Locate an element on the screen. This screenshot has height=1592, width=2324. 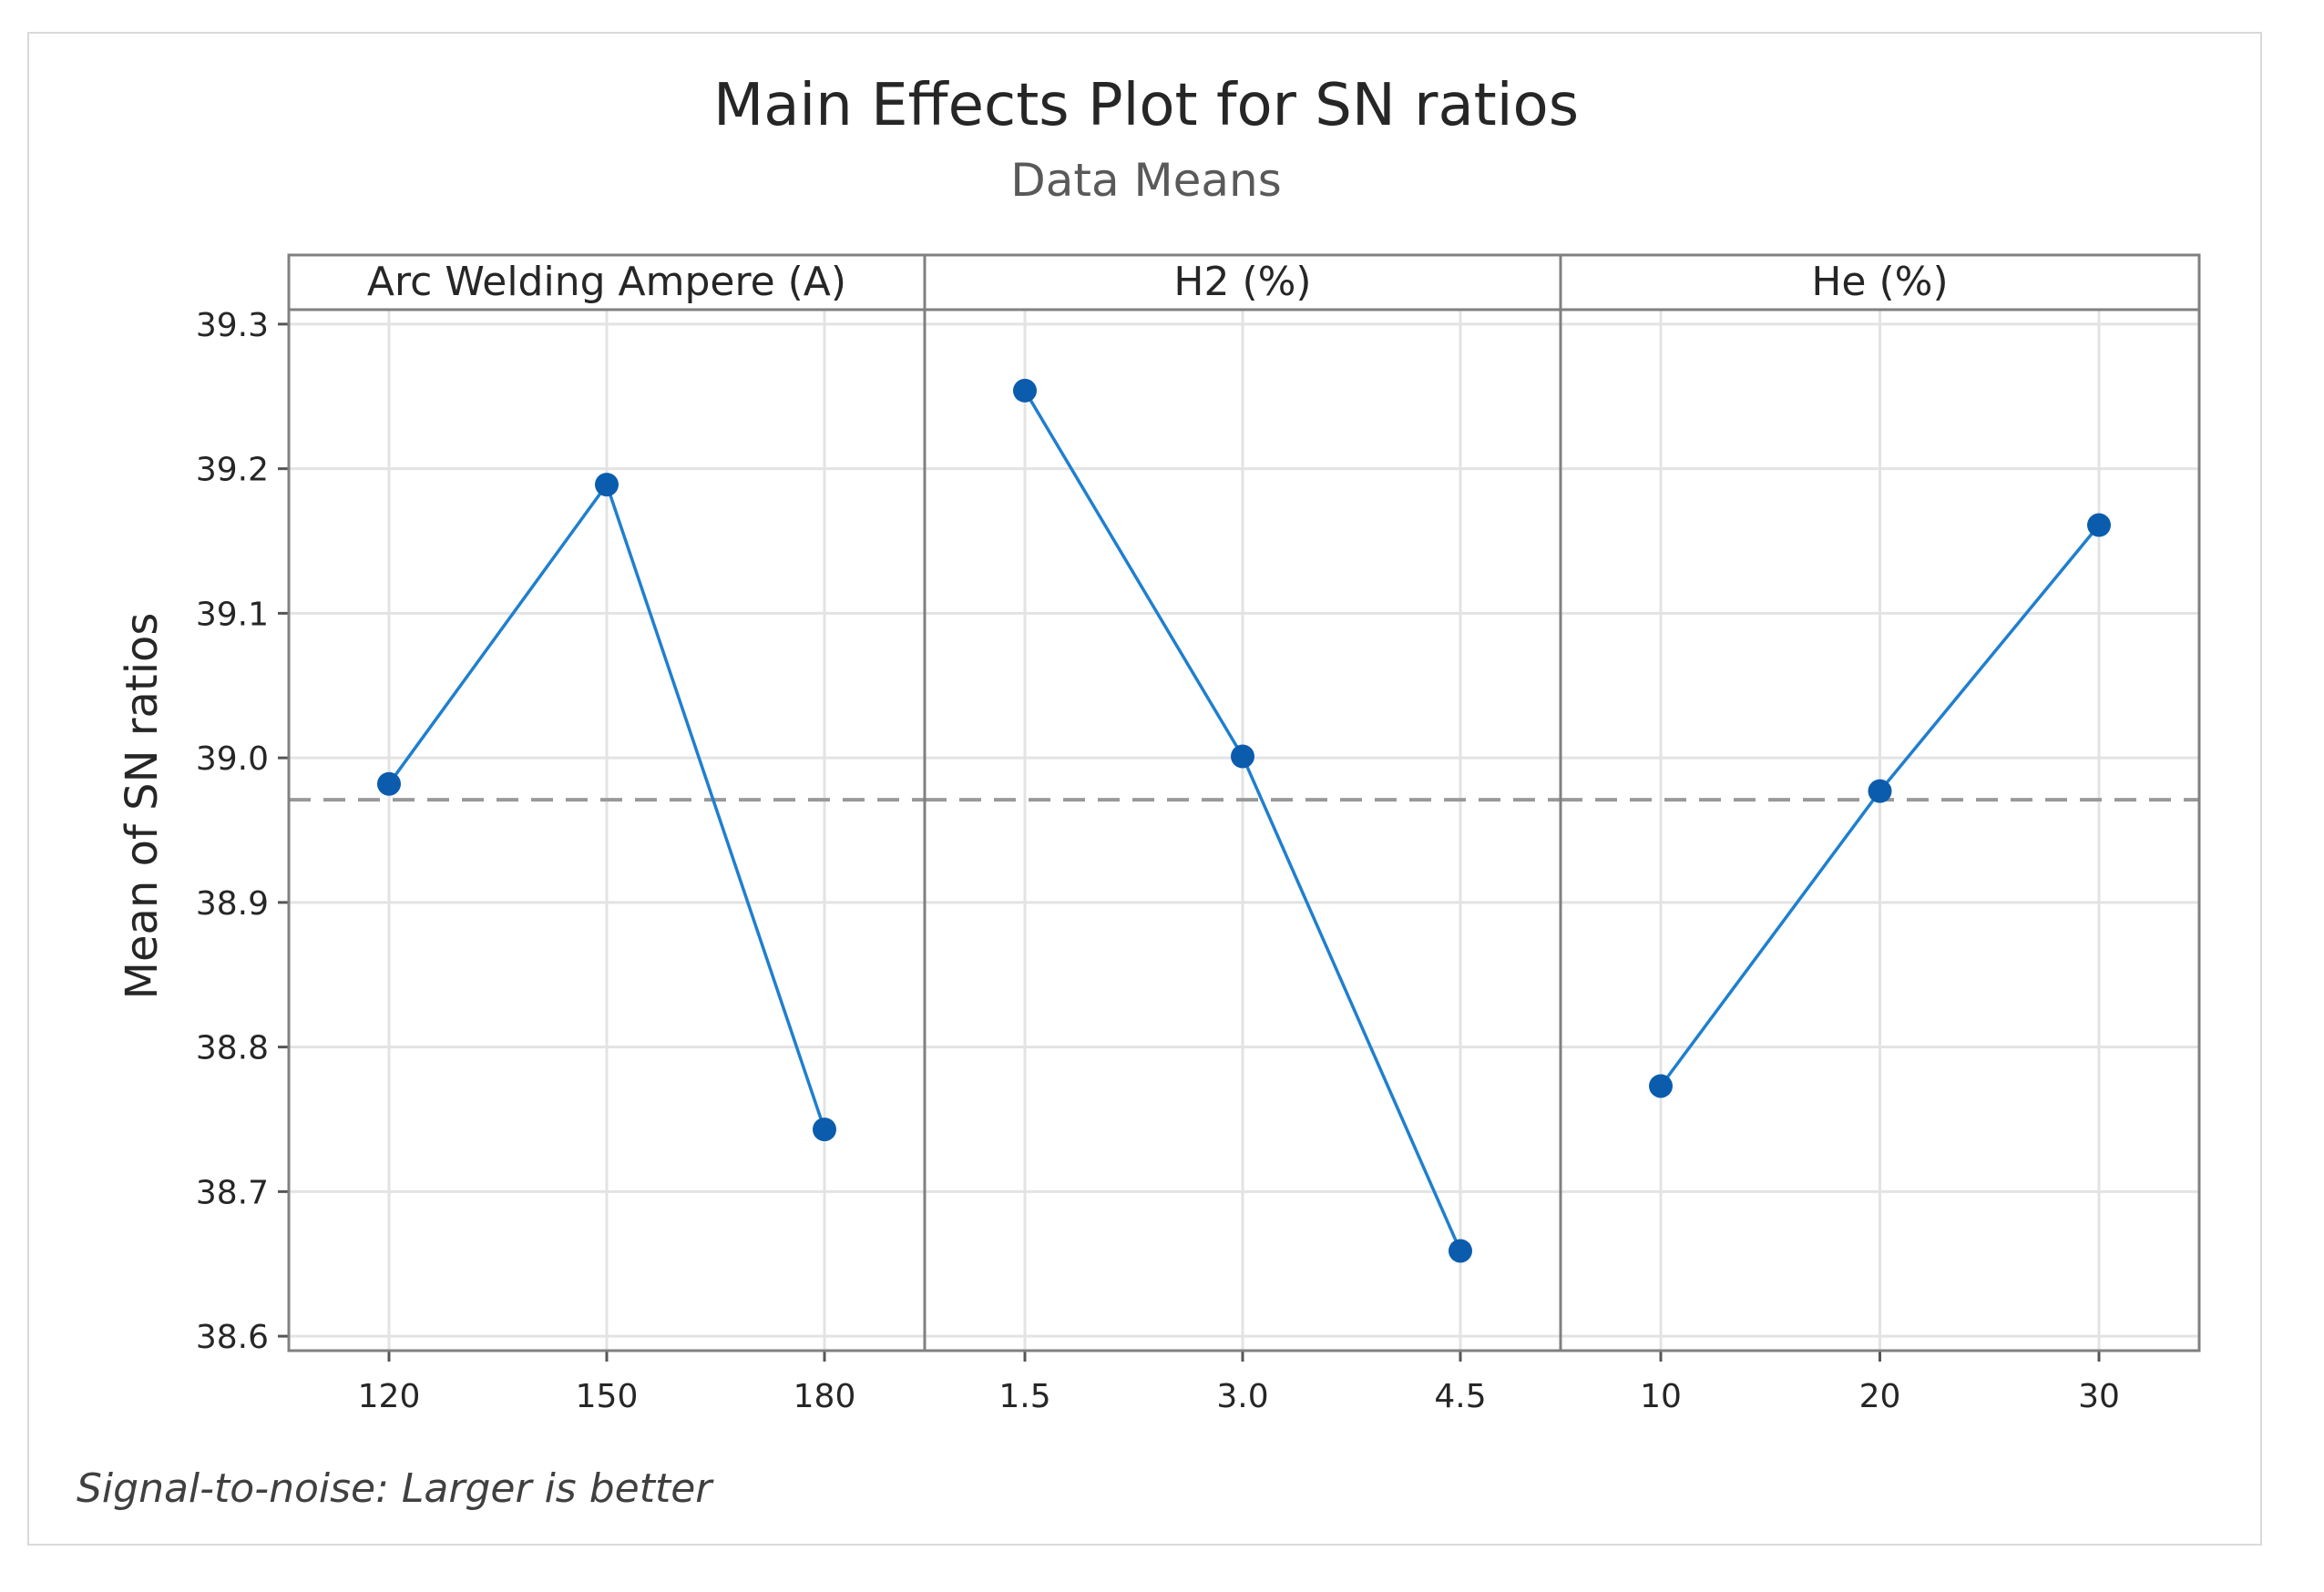
panel-label: He (%) is located at coordinates (1880, 282).